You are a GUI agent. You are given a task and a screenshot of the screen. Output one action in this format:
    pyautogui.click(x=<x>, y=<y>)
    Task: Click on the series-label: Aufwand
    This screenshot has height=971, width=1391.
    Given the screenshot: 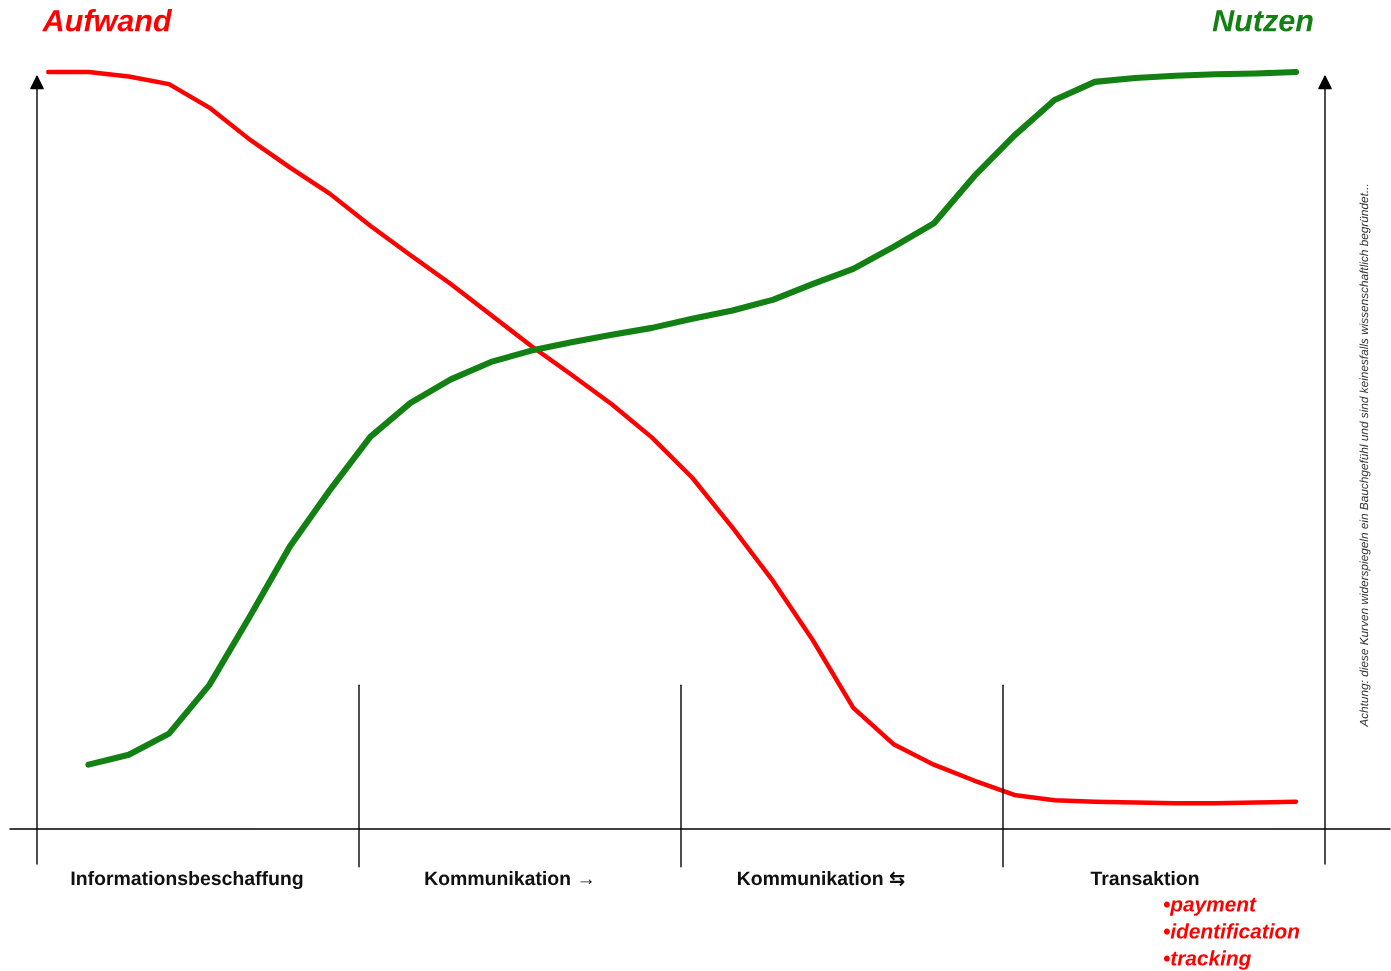 What is the action you would take?
    pyautogui.click(x=107, y=20)
    